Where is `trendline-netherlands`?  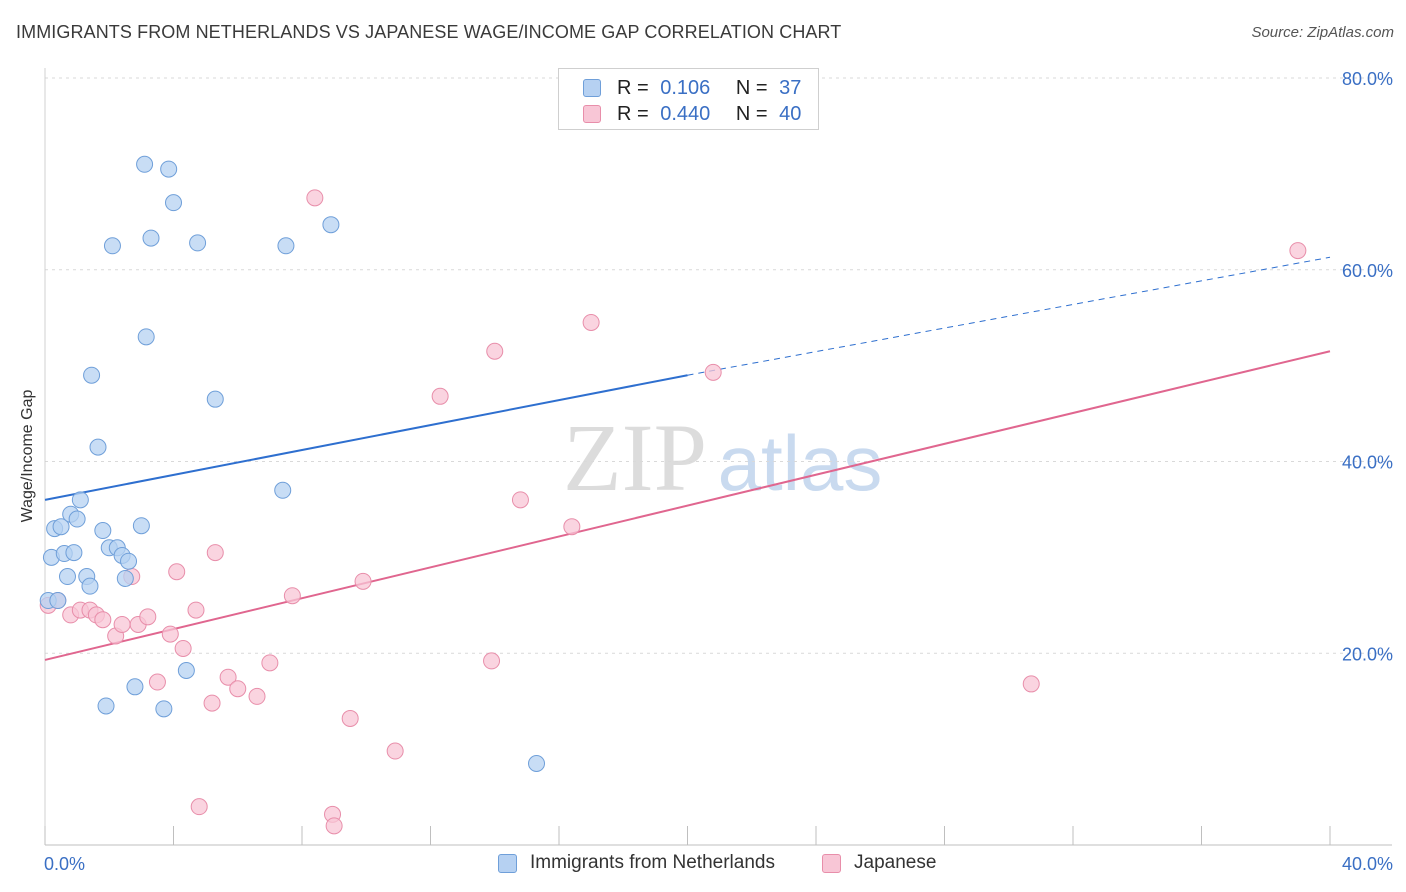 trendline-netherlands is located at coordinates (366, 437).